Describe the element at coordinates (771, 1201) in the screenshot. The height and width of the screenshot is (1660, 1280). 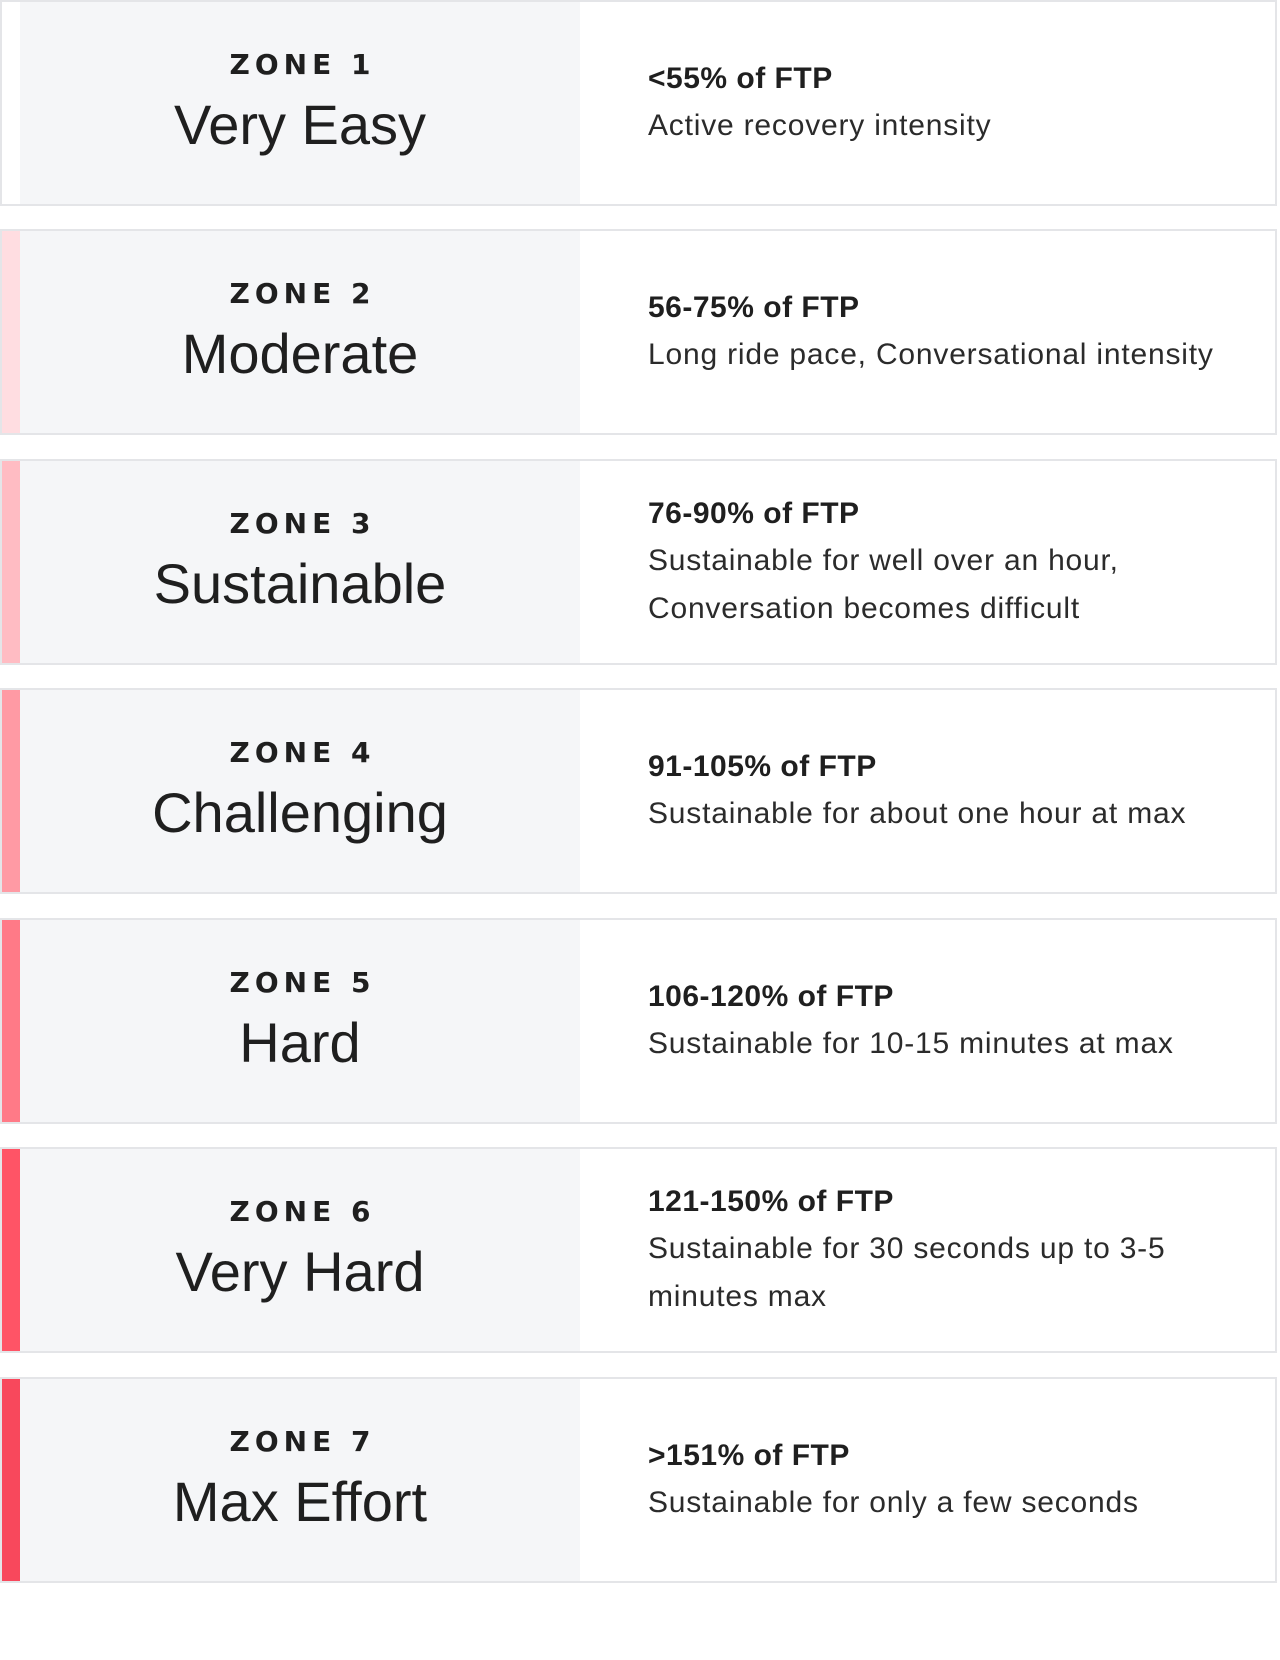
I see `zone-ftp-range: 121-150% of FTP` at that location.